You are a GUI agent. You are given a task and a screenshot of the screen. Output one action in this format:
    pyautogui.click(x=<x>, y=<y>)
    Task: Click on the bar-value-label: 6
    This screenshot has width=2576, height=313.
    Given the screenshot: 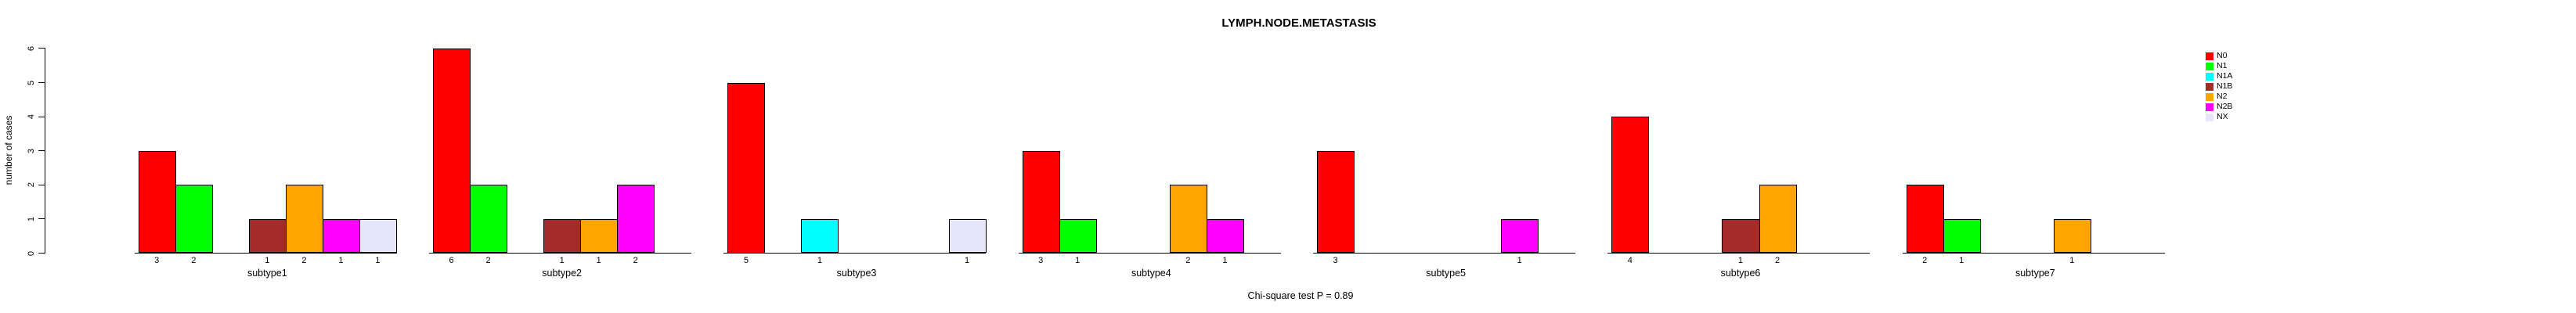 What is the action you would take?
    pyautogui.click(x=452, y=260)
    